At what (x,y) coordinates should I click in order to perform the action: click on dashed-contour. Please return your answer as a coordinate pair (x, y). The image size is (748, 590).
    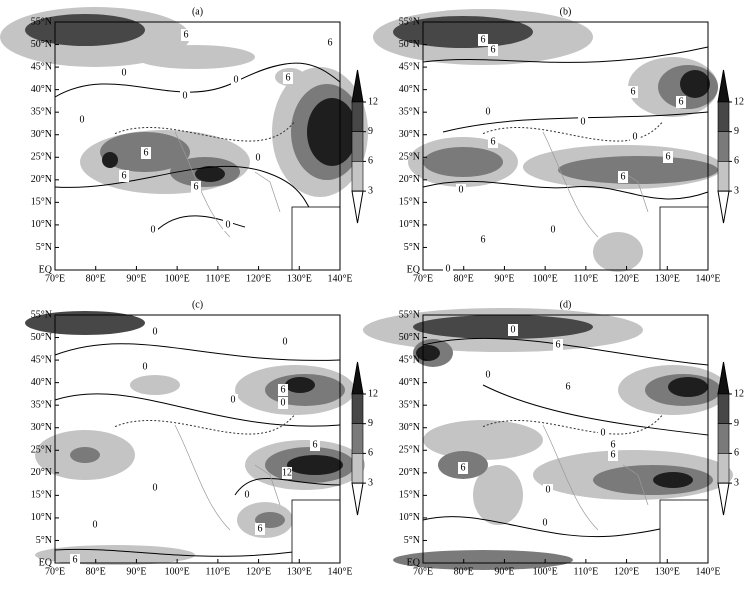
    Looking at the image, I should click on (573, 424).